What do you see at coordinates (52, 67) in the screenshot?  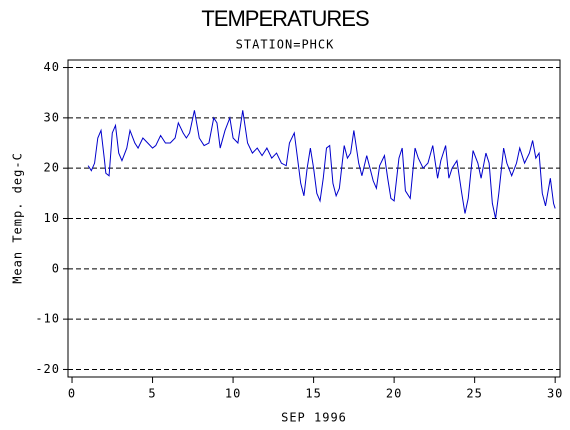 I see `y-tick-label: 40` at bounding box center [52, 67].